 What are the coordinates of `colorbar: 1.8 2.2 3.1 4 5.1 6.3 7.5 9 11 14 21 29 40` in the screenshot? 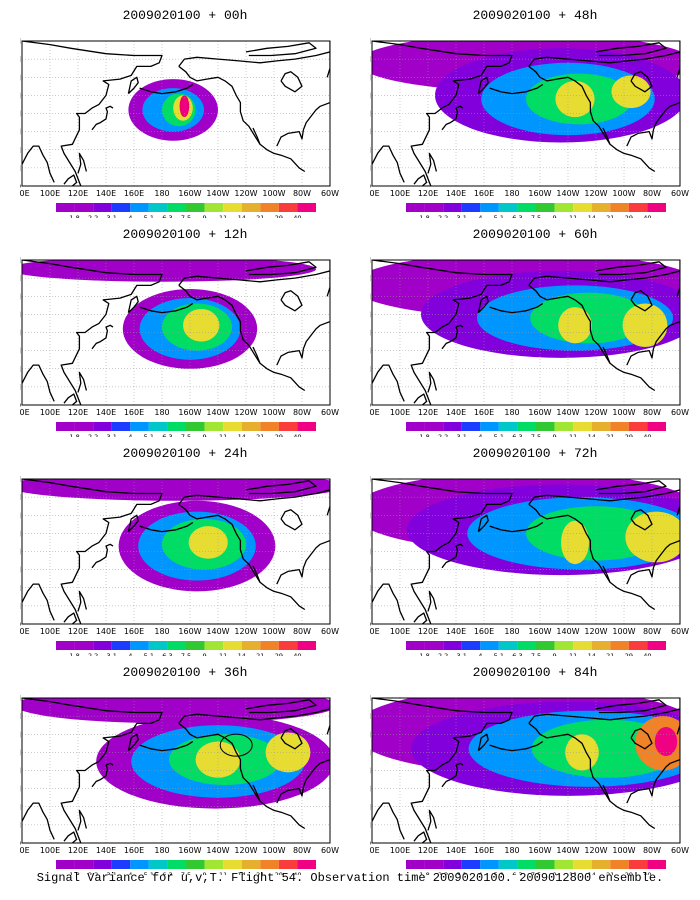 It's located at (186, 867).